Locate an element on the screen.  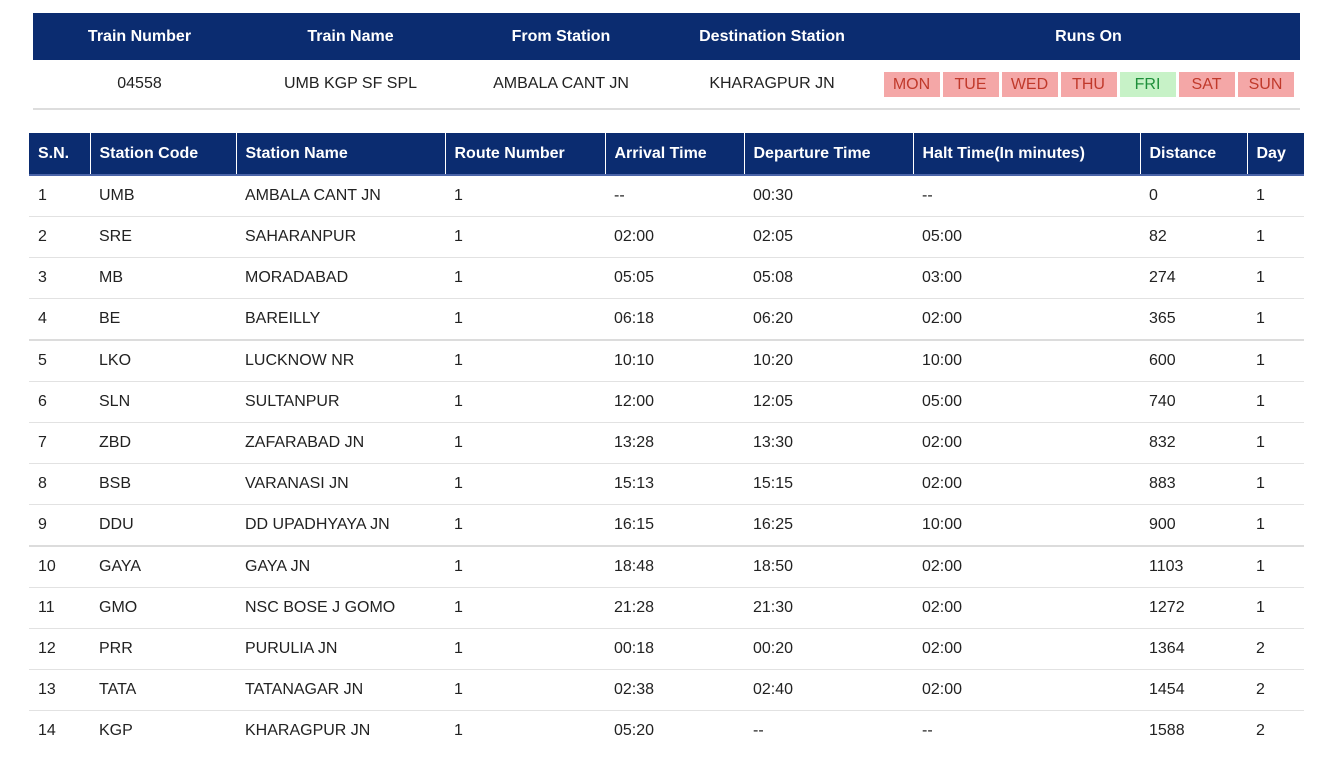
cell-distance: 600 is located at coordinates (1193, 361).